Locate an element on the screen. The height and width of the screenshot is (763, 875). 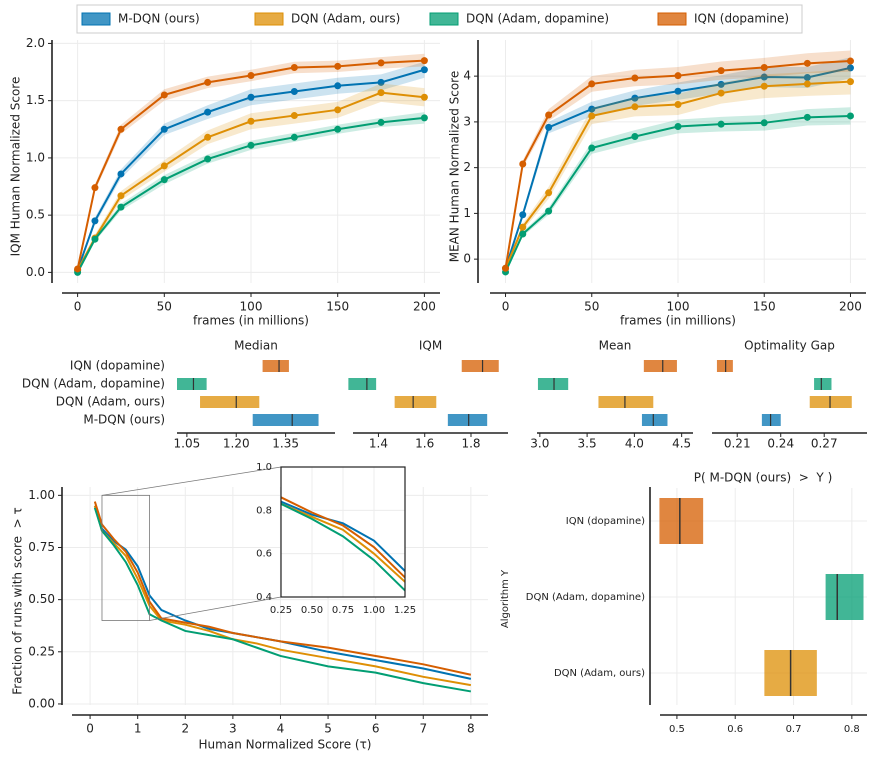
inset-y-tick-label: 1.0 is located at coordinates (264, 467).